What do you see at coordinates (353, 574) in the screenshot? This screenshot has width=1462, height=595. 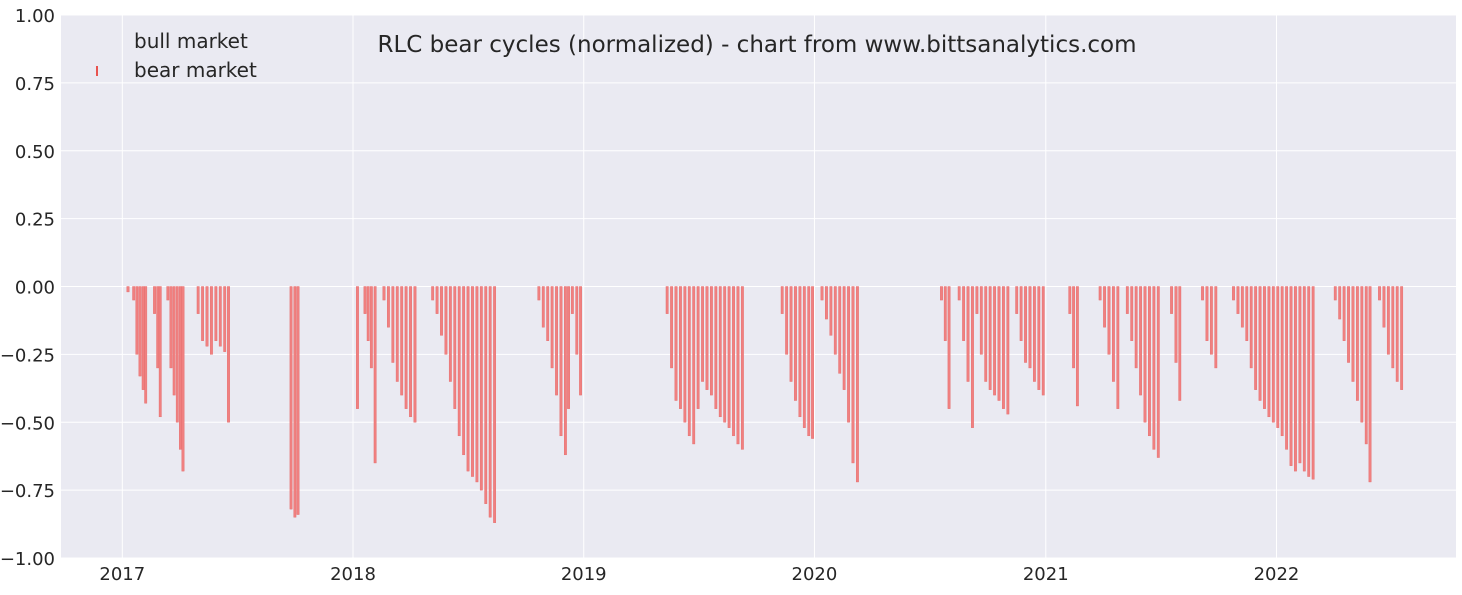 I see `x-tick-label: 2018` at bounding box center [353, 574].